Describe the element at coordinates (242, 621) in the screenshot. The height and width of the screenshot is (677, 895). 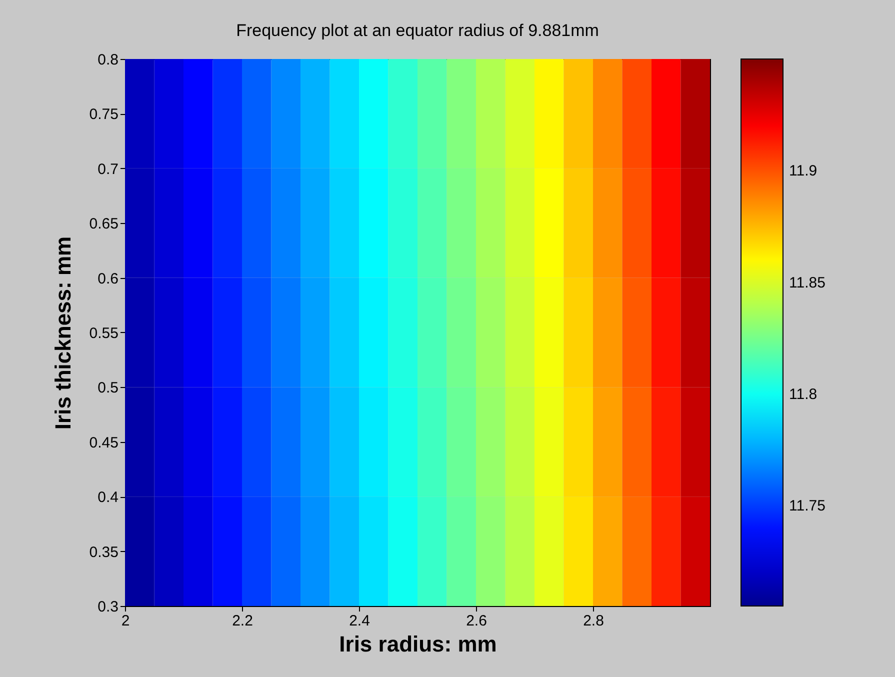
I see `x-tick-label: 2.2` at that location.